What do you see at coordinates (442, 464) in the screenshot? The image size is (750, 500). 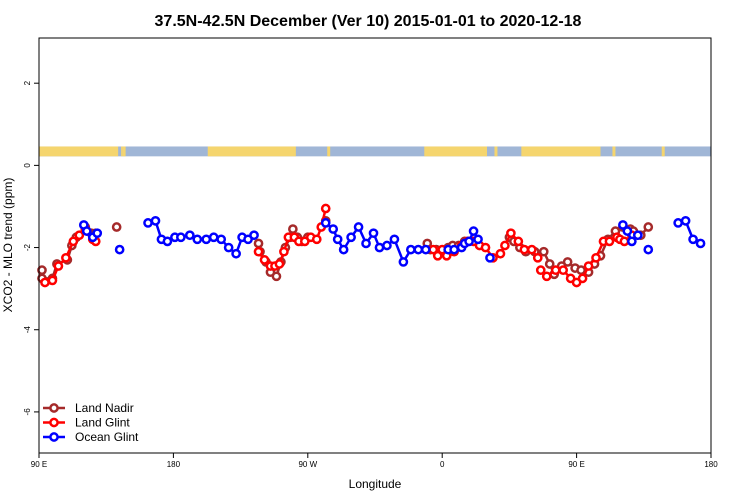 I see `x-tick-label: 0` at bounding box center [442, 464].